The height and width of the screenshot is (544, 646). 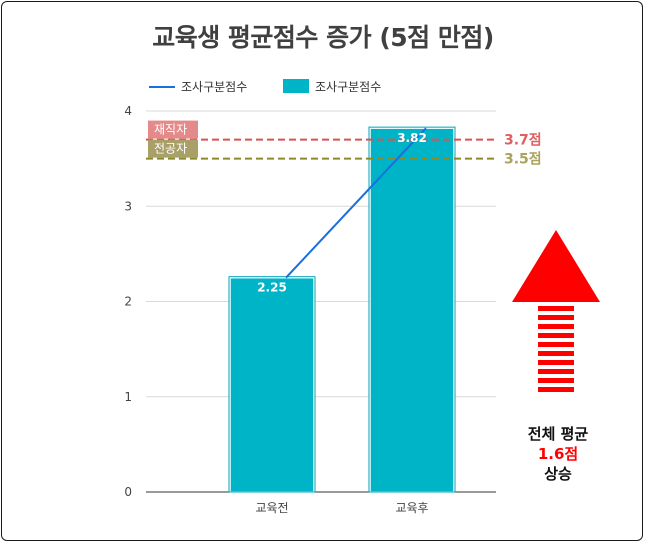 What do you see at coordinates (323, 37) in the screenshot?
I see `chart-title: 교육생 평균점수 증가 (5점 만점)` at bounding box center [323, 37].